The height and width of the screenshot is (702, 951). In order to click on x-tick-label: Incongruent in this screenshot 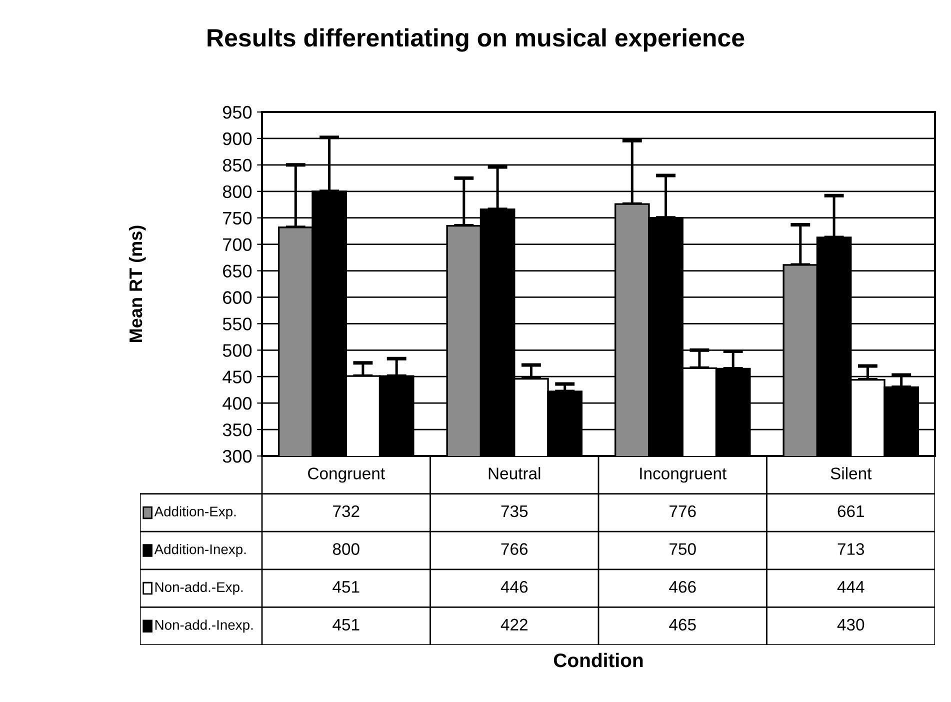, I will do `click(683, 475)`.